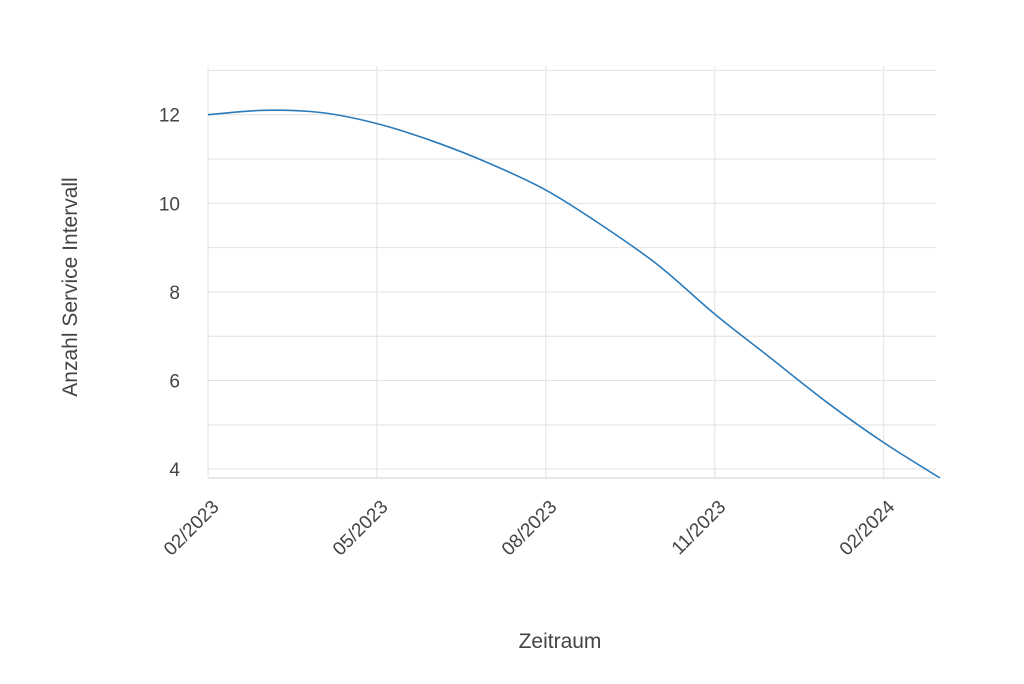 Image resolution: width=1024 pixels, height=684 pixels. I want to click on x-tick-label: 02/2023, so click(191, 528).